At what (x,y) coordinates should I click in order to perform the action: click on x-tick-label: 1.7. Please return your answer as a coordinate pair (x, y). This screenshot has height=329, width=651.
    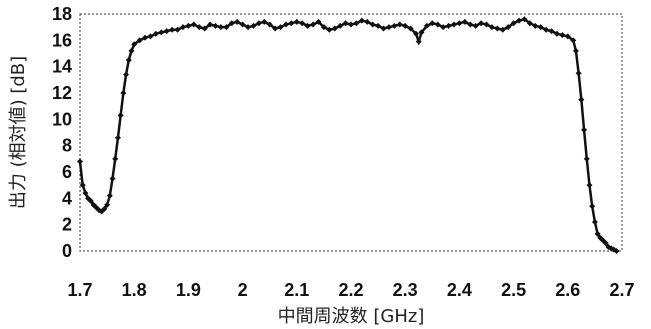
    Looking at the image, I should click on (79, 290).